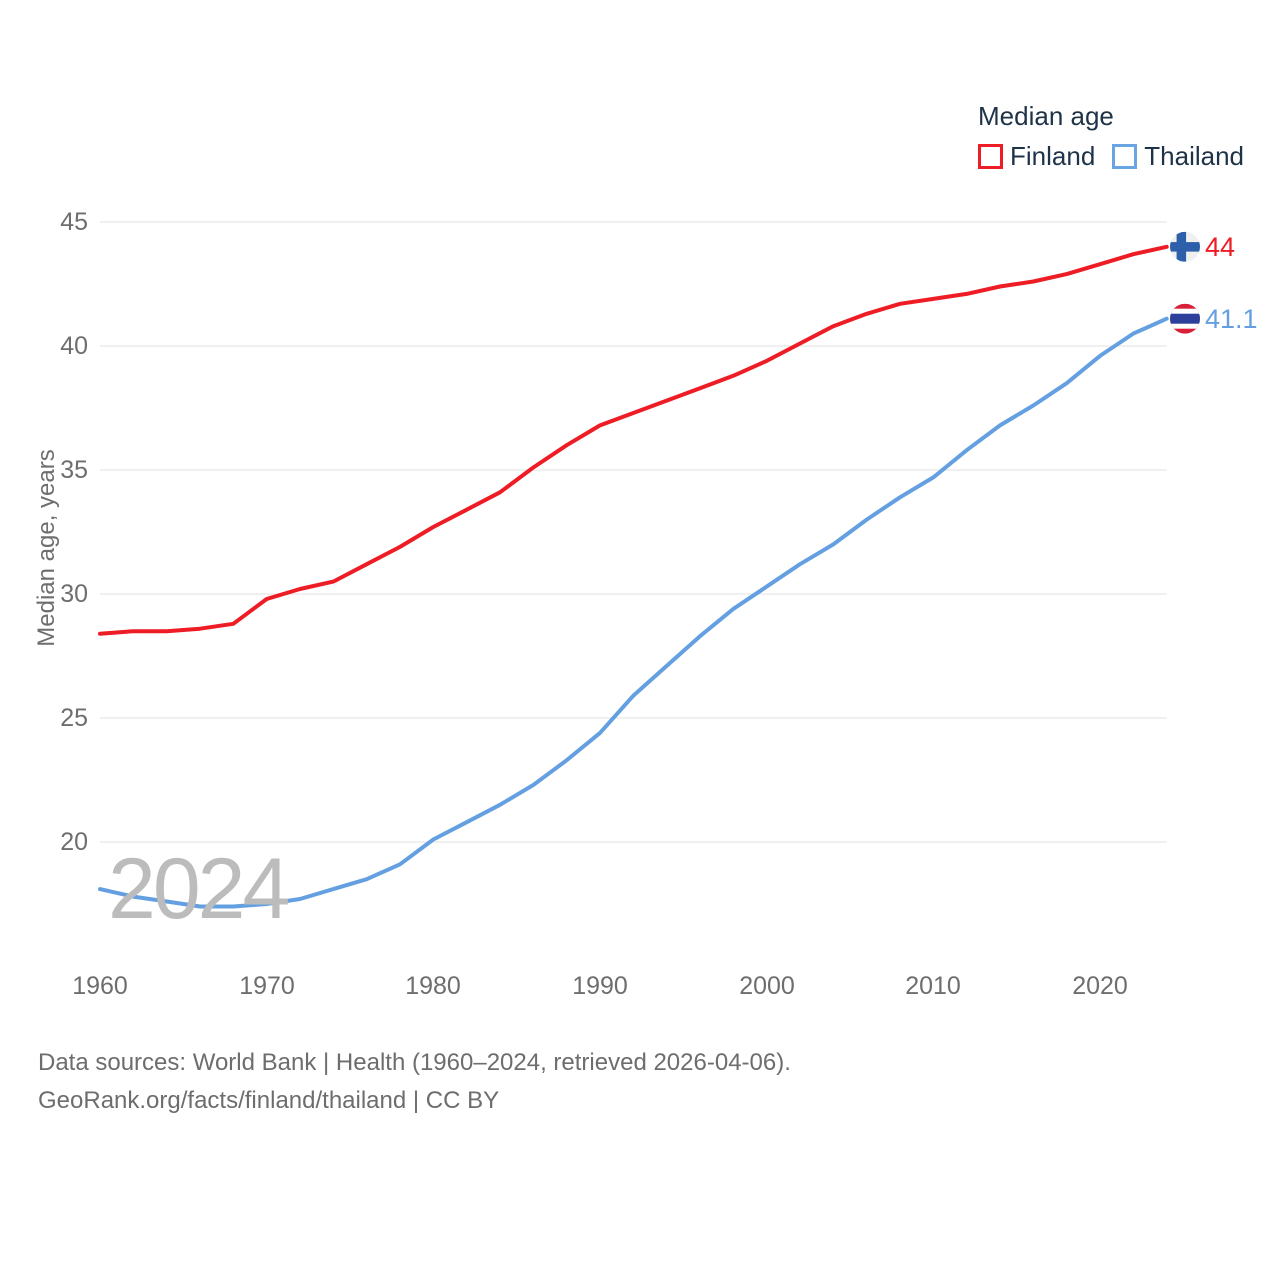 Image resolution: width=1280 pixels, height=1280 pixels. Describe the element at coordinates (100, 986) in the screenshot. I see `x-tick-1960: 1960` at that location.